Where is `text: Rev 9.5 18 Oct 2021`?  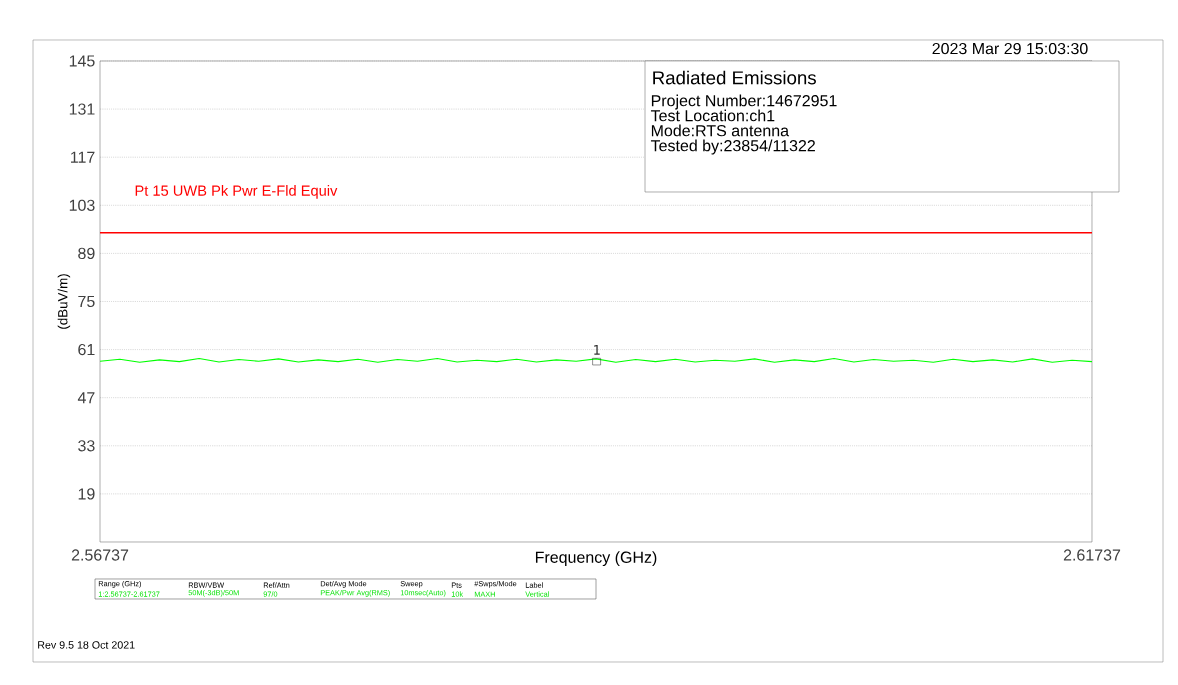 text: Rev 9.5 18 Oct 2021 is located at coordinates (86, 645).